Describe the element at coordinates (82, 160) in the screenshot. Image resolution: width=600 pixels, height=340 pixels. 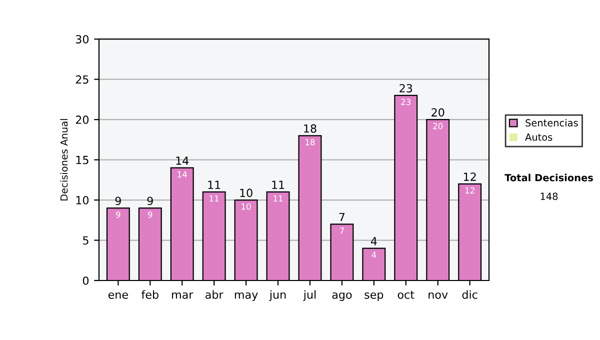
I see `y-tick-label: 15` at that location.